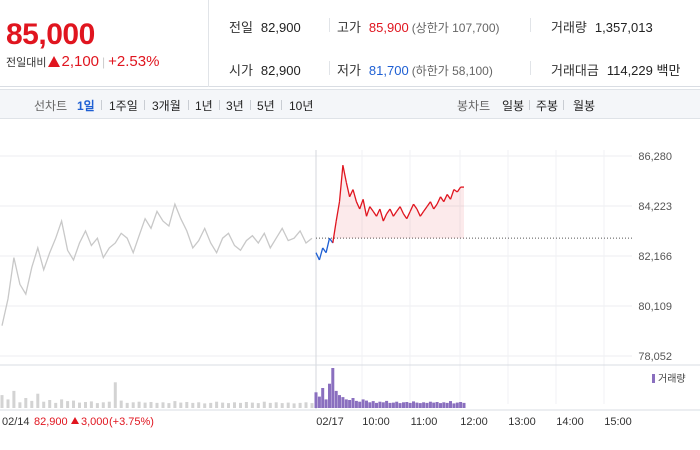 The height and width of the screenshot is (450, 700). What do you see at coordinates (522, 422) in the screenshot?
I see `x-tick-label: 13:00` at bounding box center [522, 422].